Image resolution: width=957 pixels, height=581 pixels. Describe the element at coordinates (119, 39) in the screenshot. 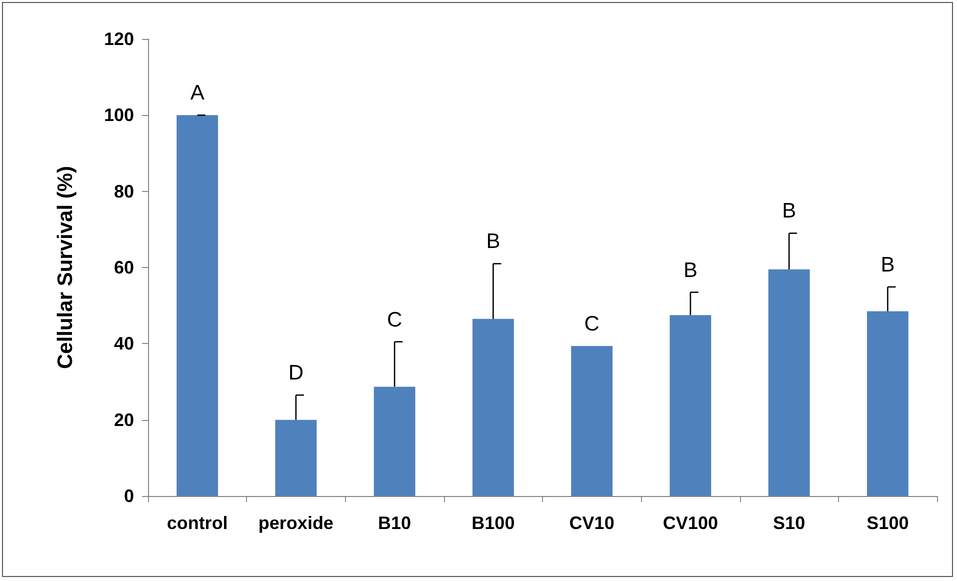

I see `y-tick-label: 120` at that location.